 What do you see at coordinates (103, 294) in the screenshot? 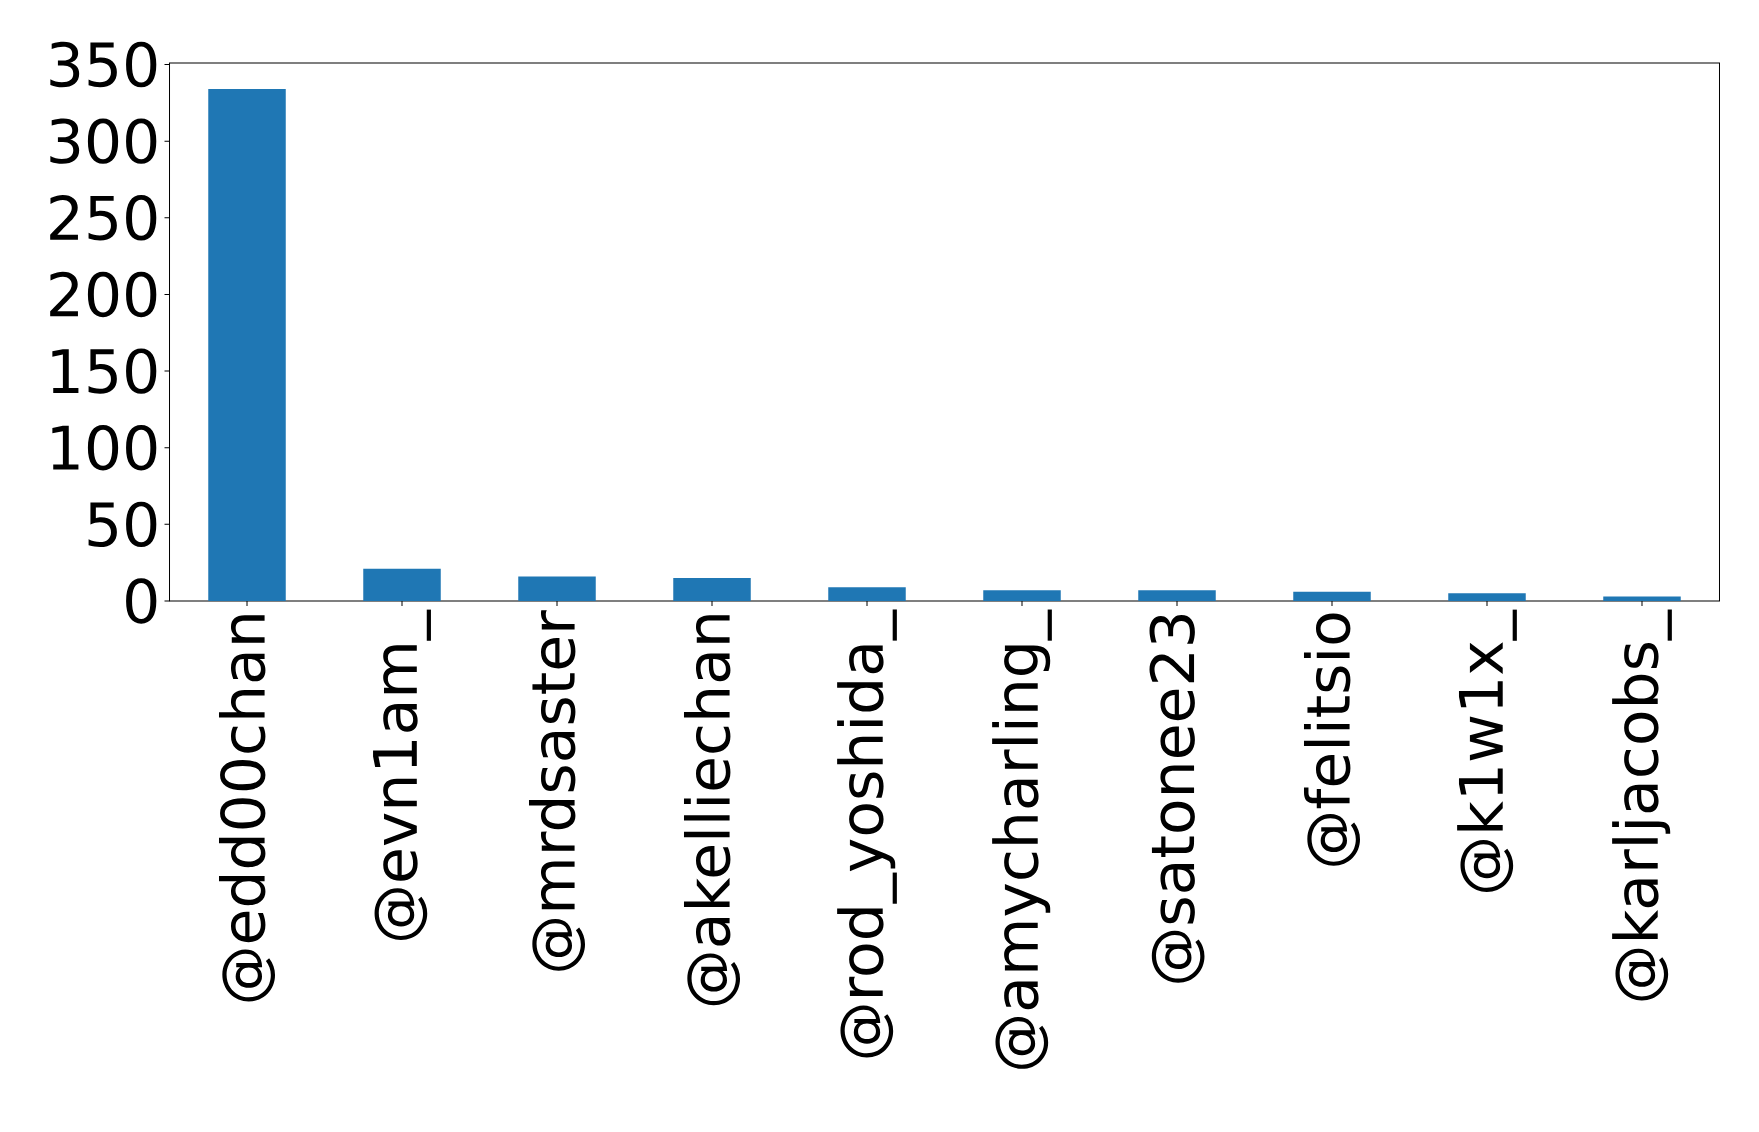
I see `y-tick-label: 200` at bounding box center [103, 294].